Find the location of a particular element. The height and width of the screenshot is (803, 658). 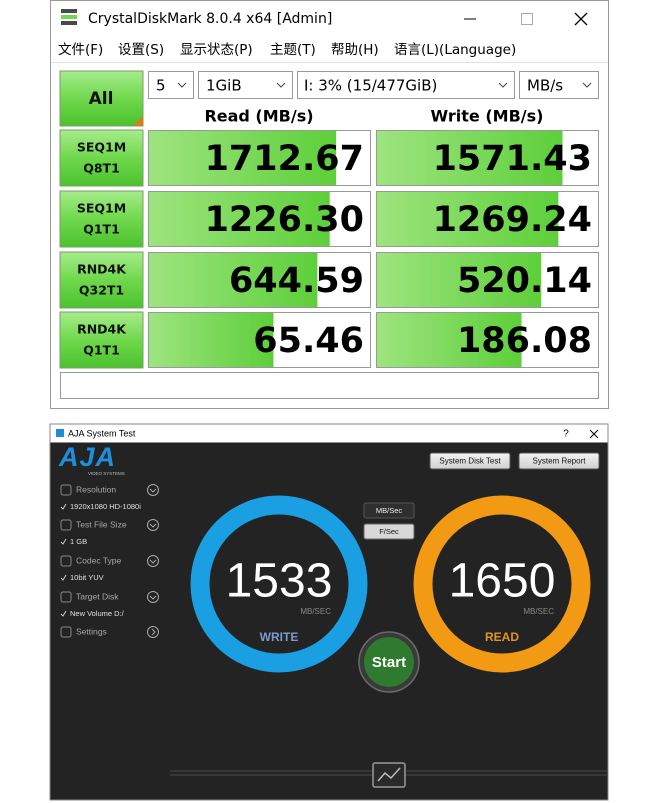

read-value: 1650 is located at coordinates (502, 581).